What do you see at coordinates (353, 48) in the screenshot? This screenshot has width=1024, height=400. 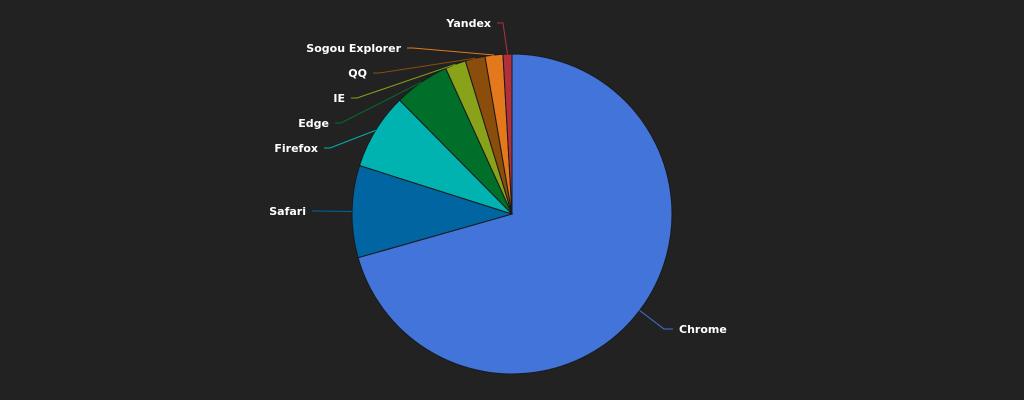 I see `slice-label-sogou-explorer: Sogou Explorer` at bounding box center [353, 48].